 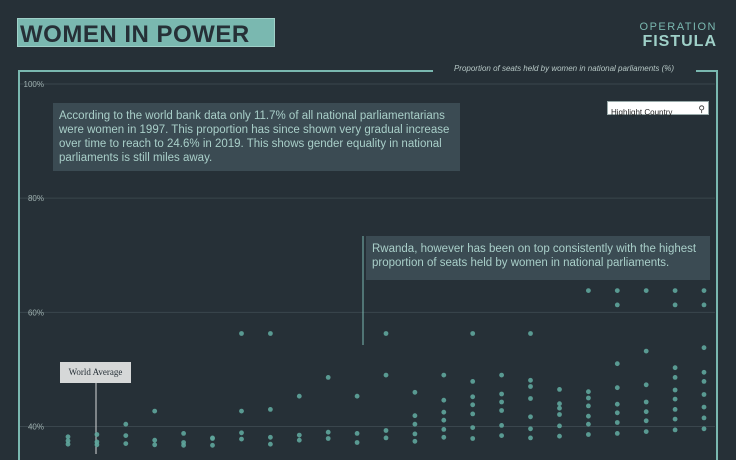 What do you see at coordinates (678, 36) in the screenshot?
I see `brand-logo: OPERATION FISTULA` at bounding box center [678, 36].